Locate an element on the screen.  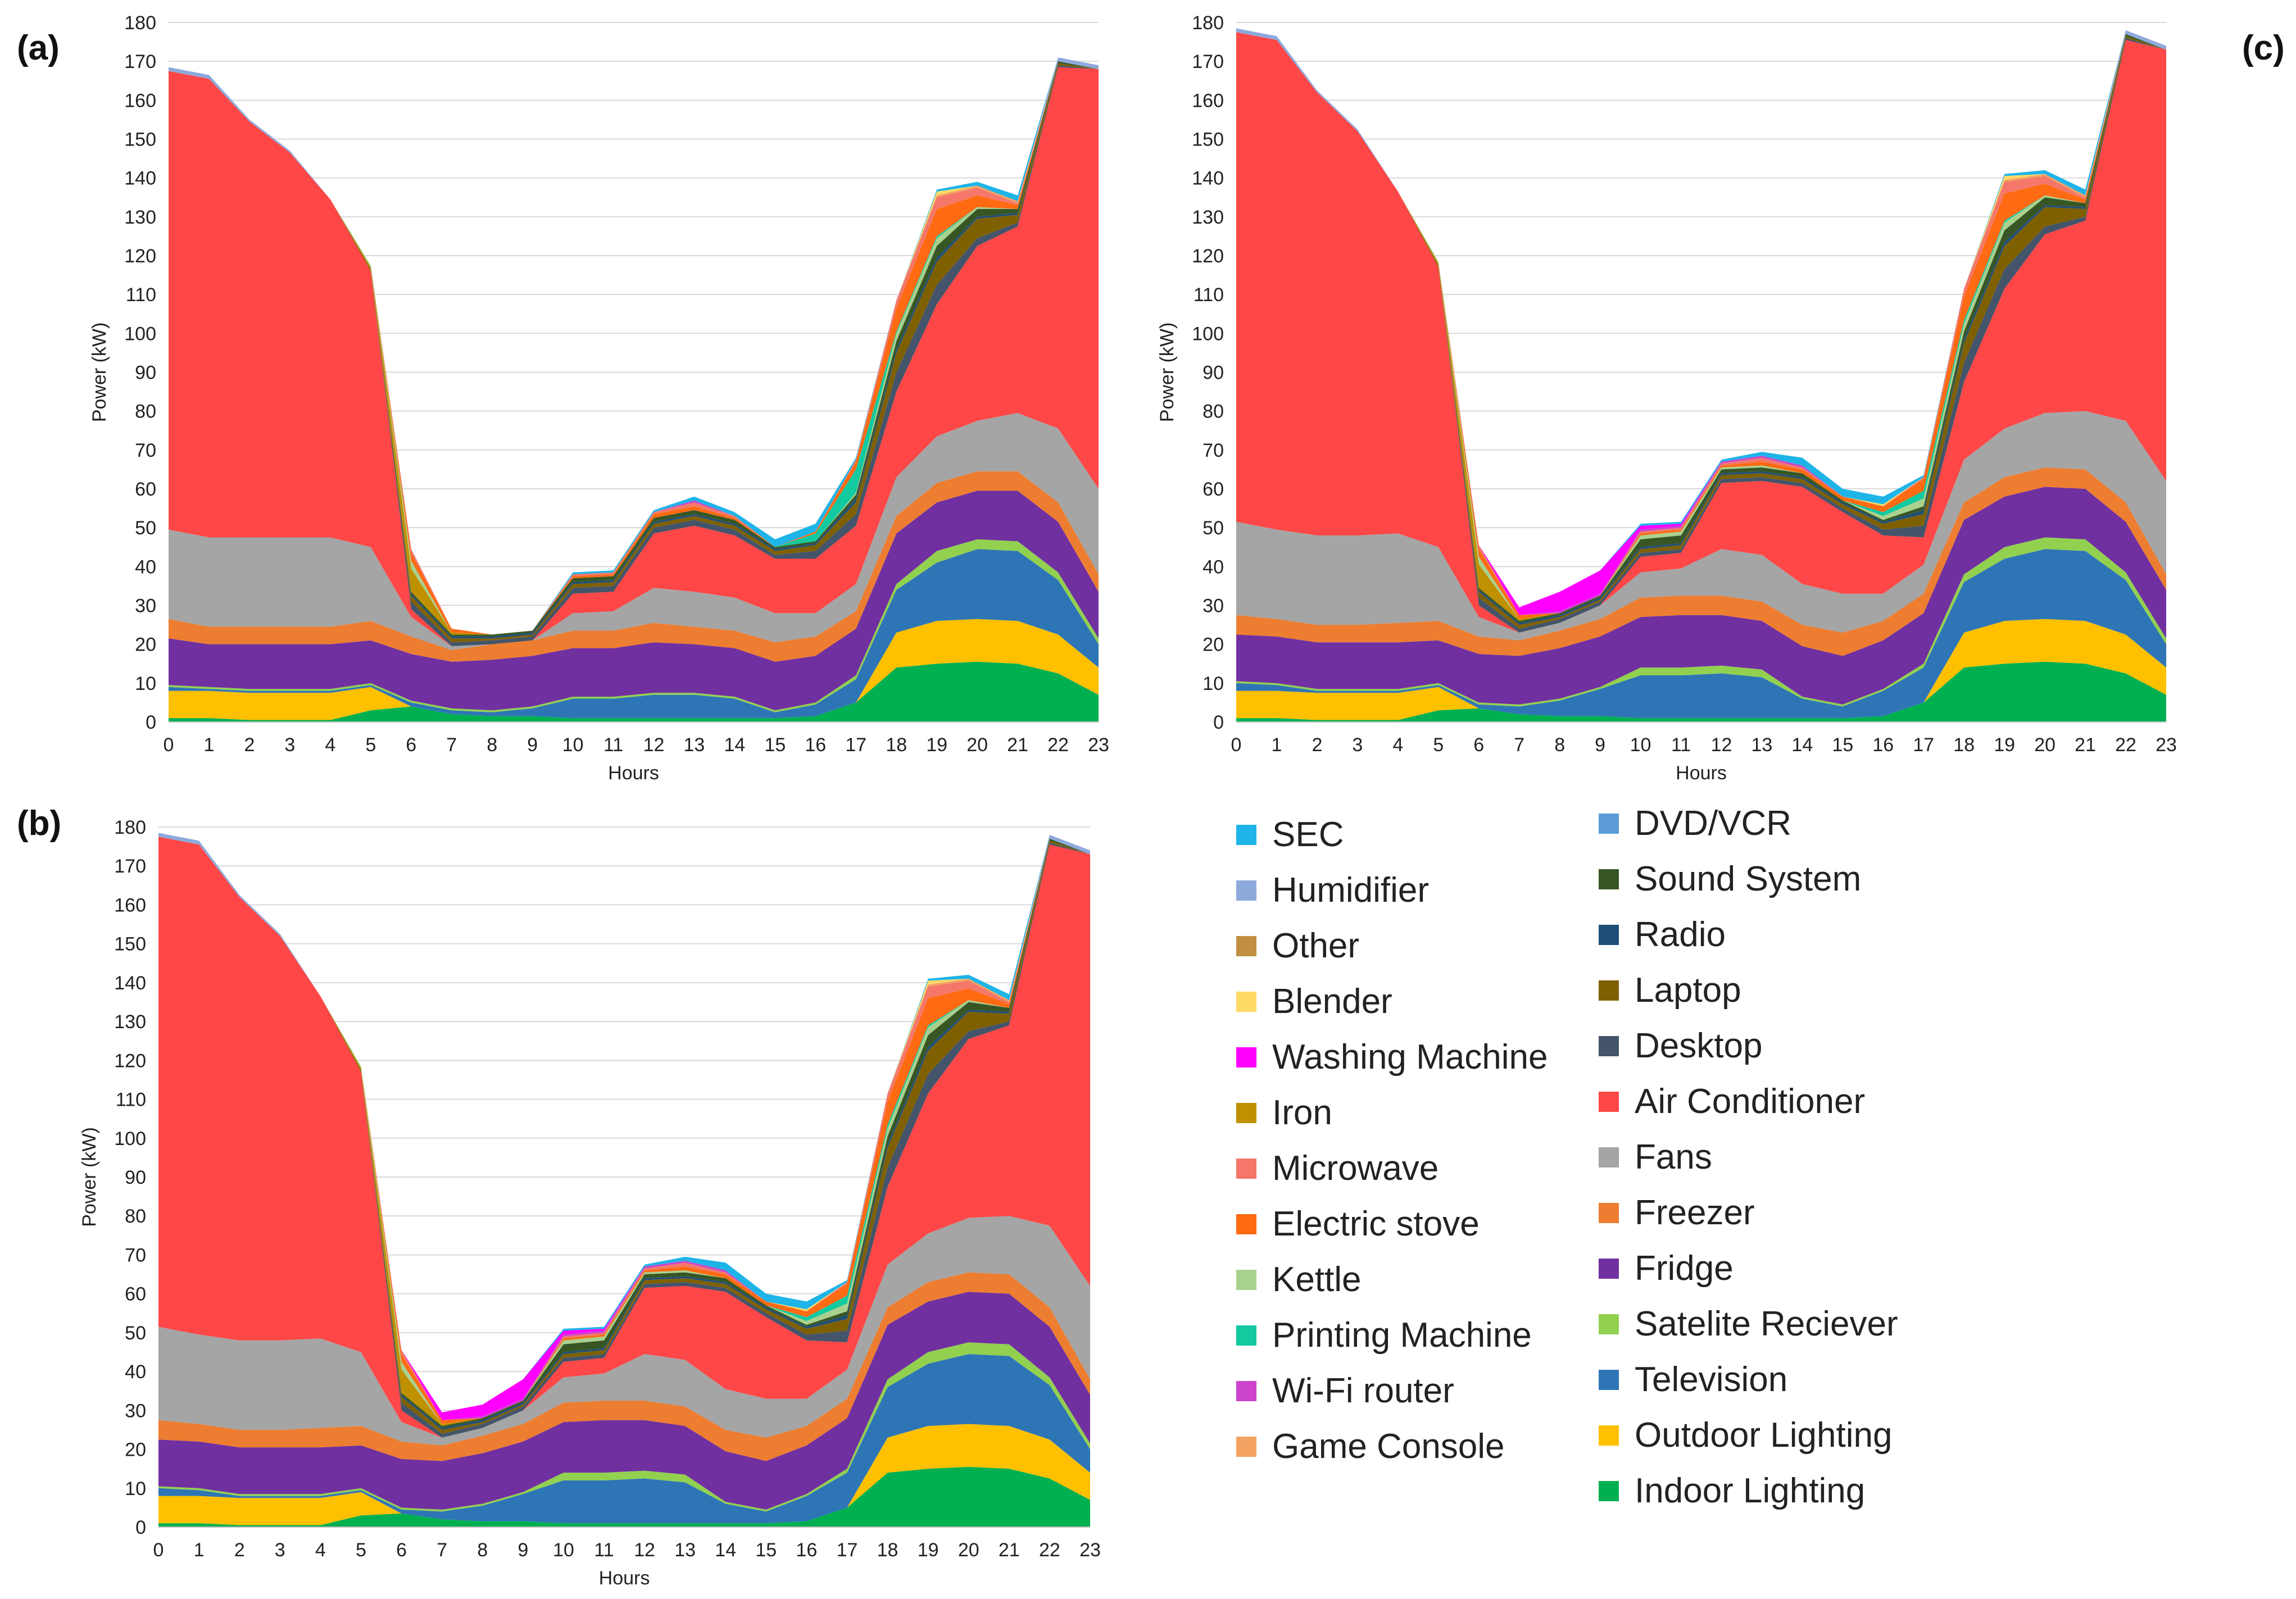
legend-item-electric-stove: Electric stove is located at coordinates (1358, 1224).